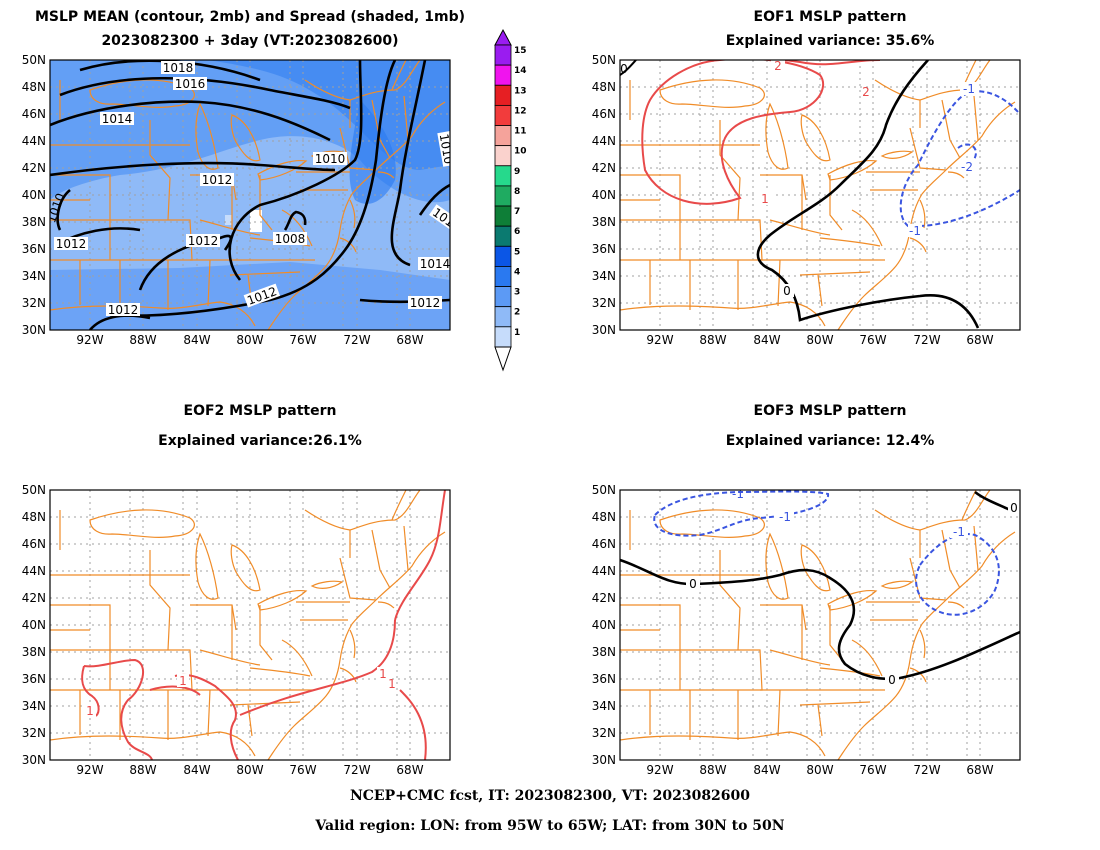 The height and width of the screenshot is (850, 1100). I want to click on colorbar-label: 15, so click(520, 51).